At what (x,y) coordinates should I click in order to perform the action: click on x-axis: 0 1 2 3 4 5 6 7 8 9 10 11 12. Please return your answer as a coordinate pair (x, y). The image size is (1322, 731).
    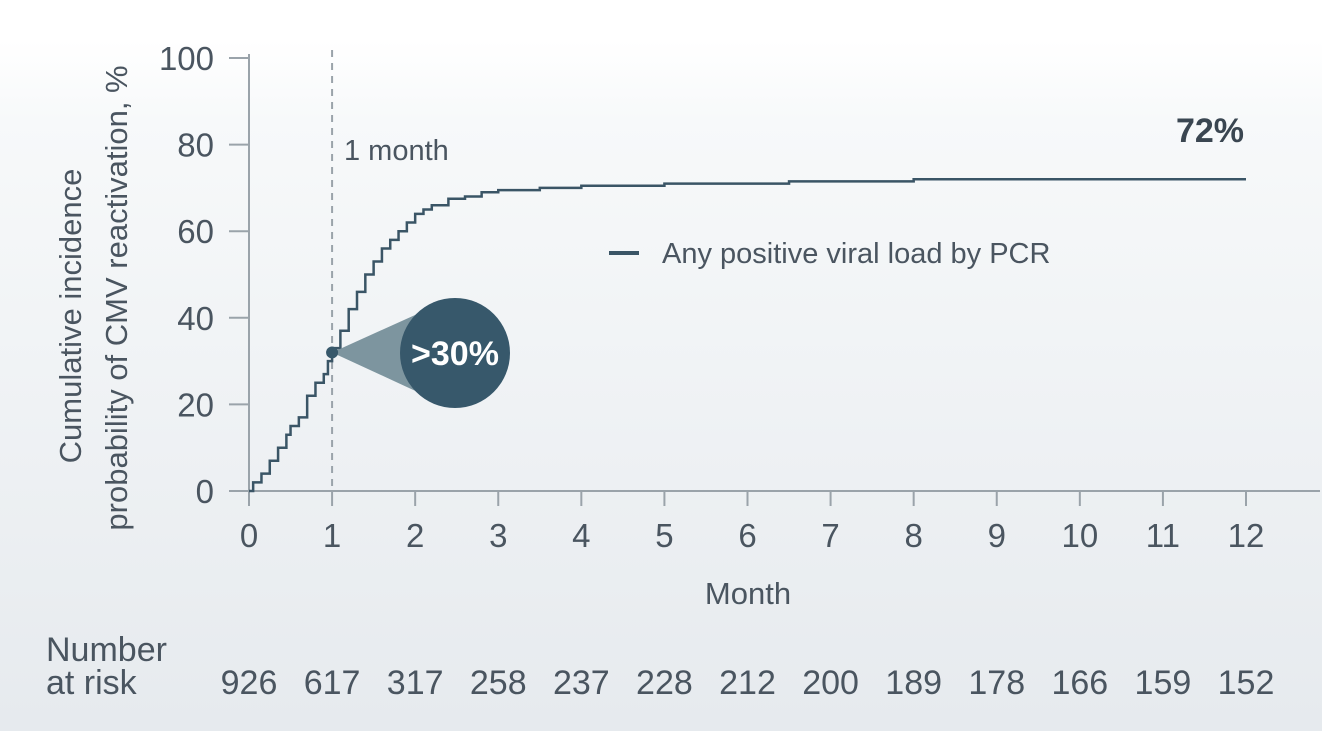
    Looking at the image, I should click on (780, 522).